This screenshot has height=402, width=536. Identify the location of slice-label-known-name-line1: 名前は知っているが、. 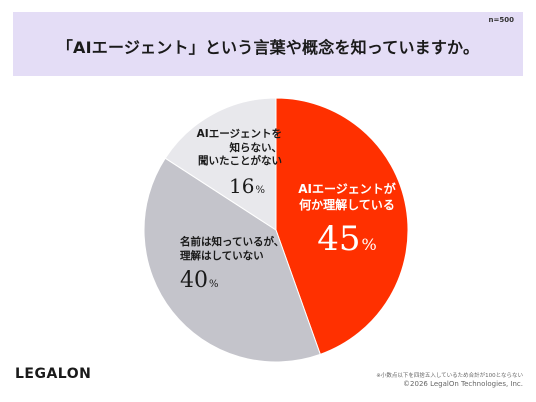
(232, 242).